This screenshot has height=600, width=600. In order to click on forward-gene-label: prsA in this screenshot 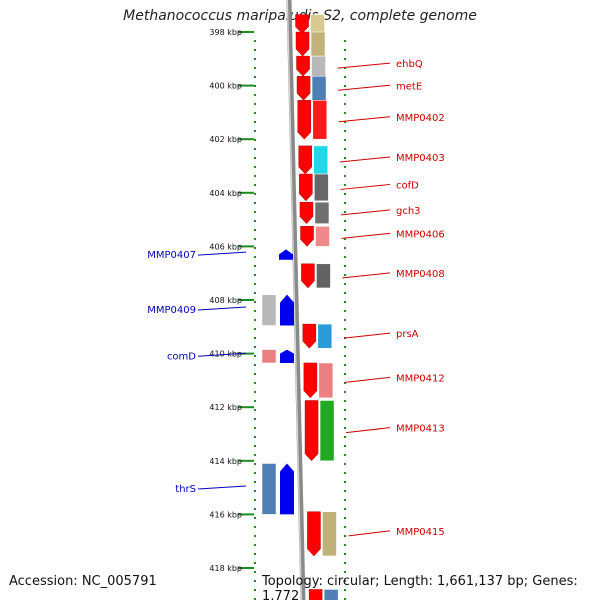, I will do `click(407, 334)`.